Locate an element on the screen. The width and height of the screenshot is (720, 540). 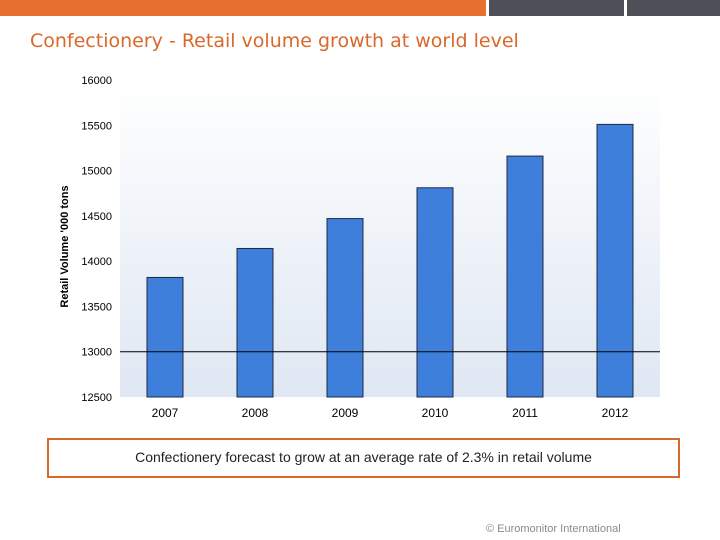
bar-2008 is located at coordinates (255, 322).